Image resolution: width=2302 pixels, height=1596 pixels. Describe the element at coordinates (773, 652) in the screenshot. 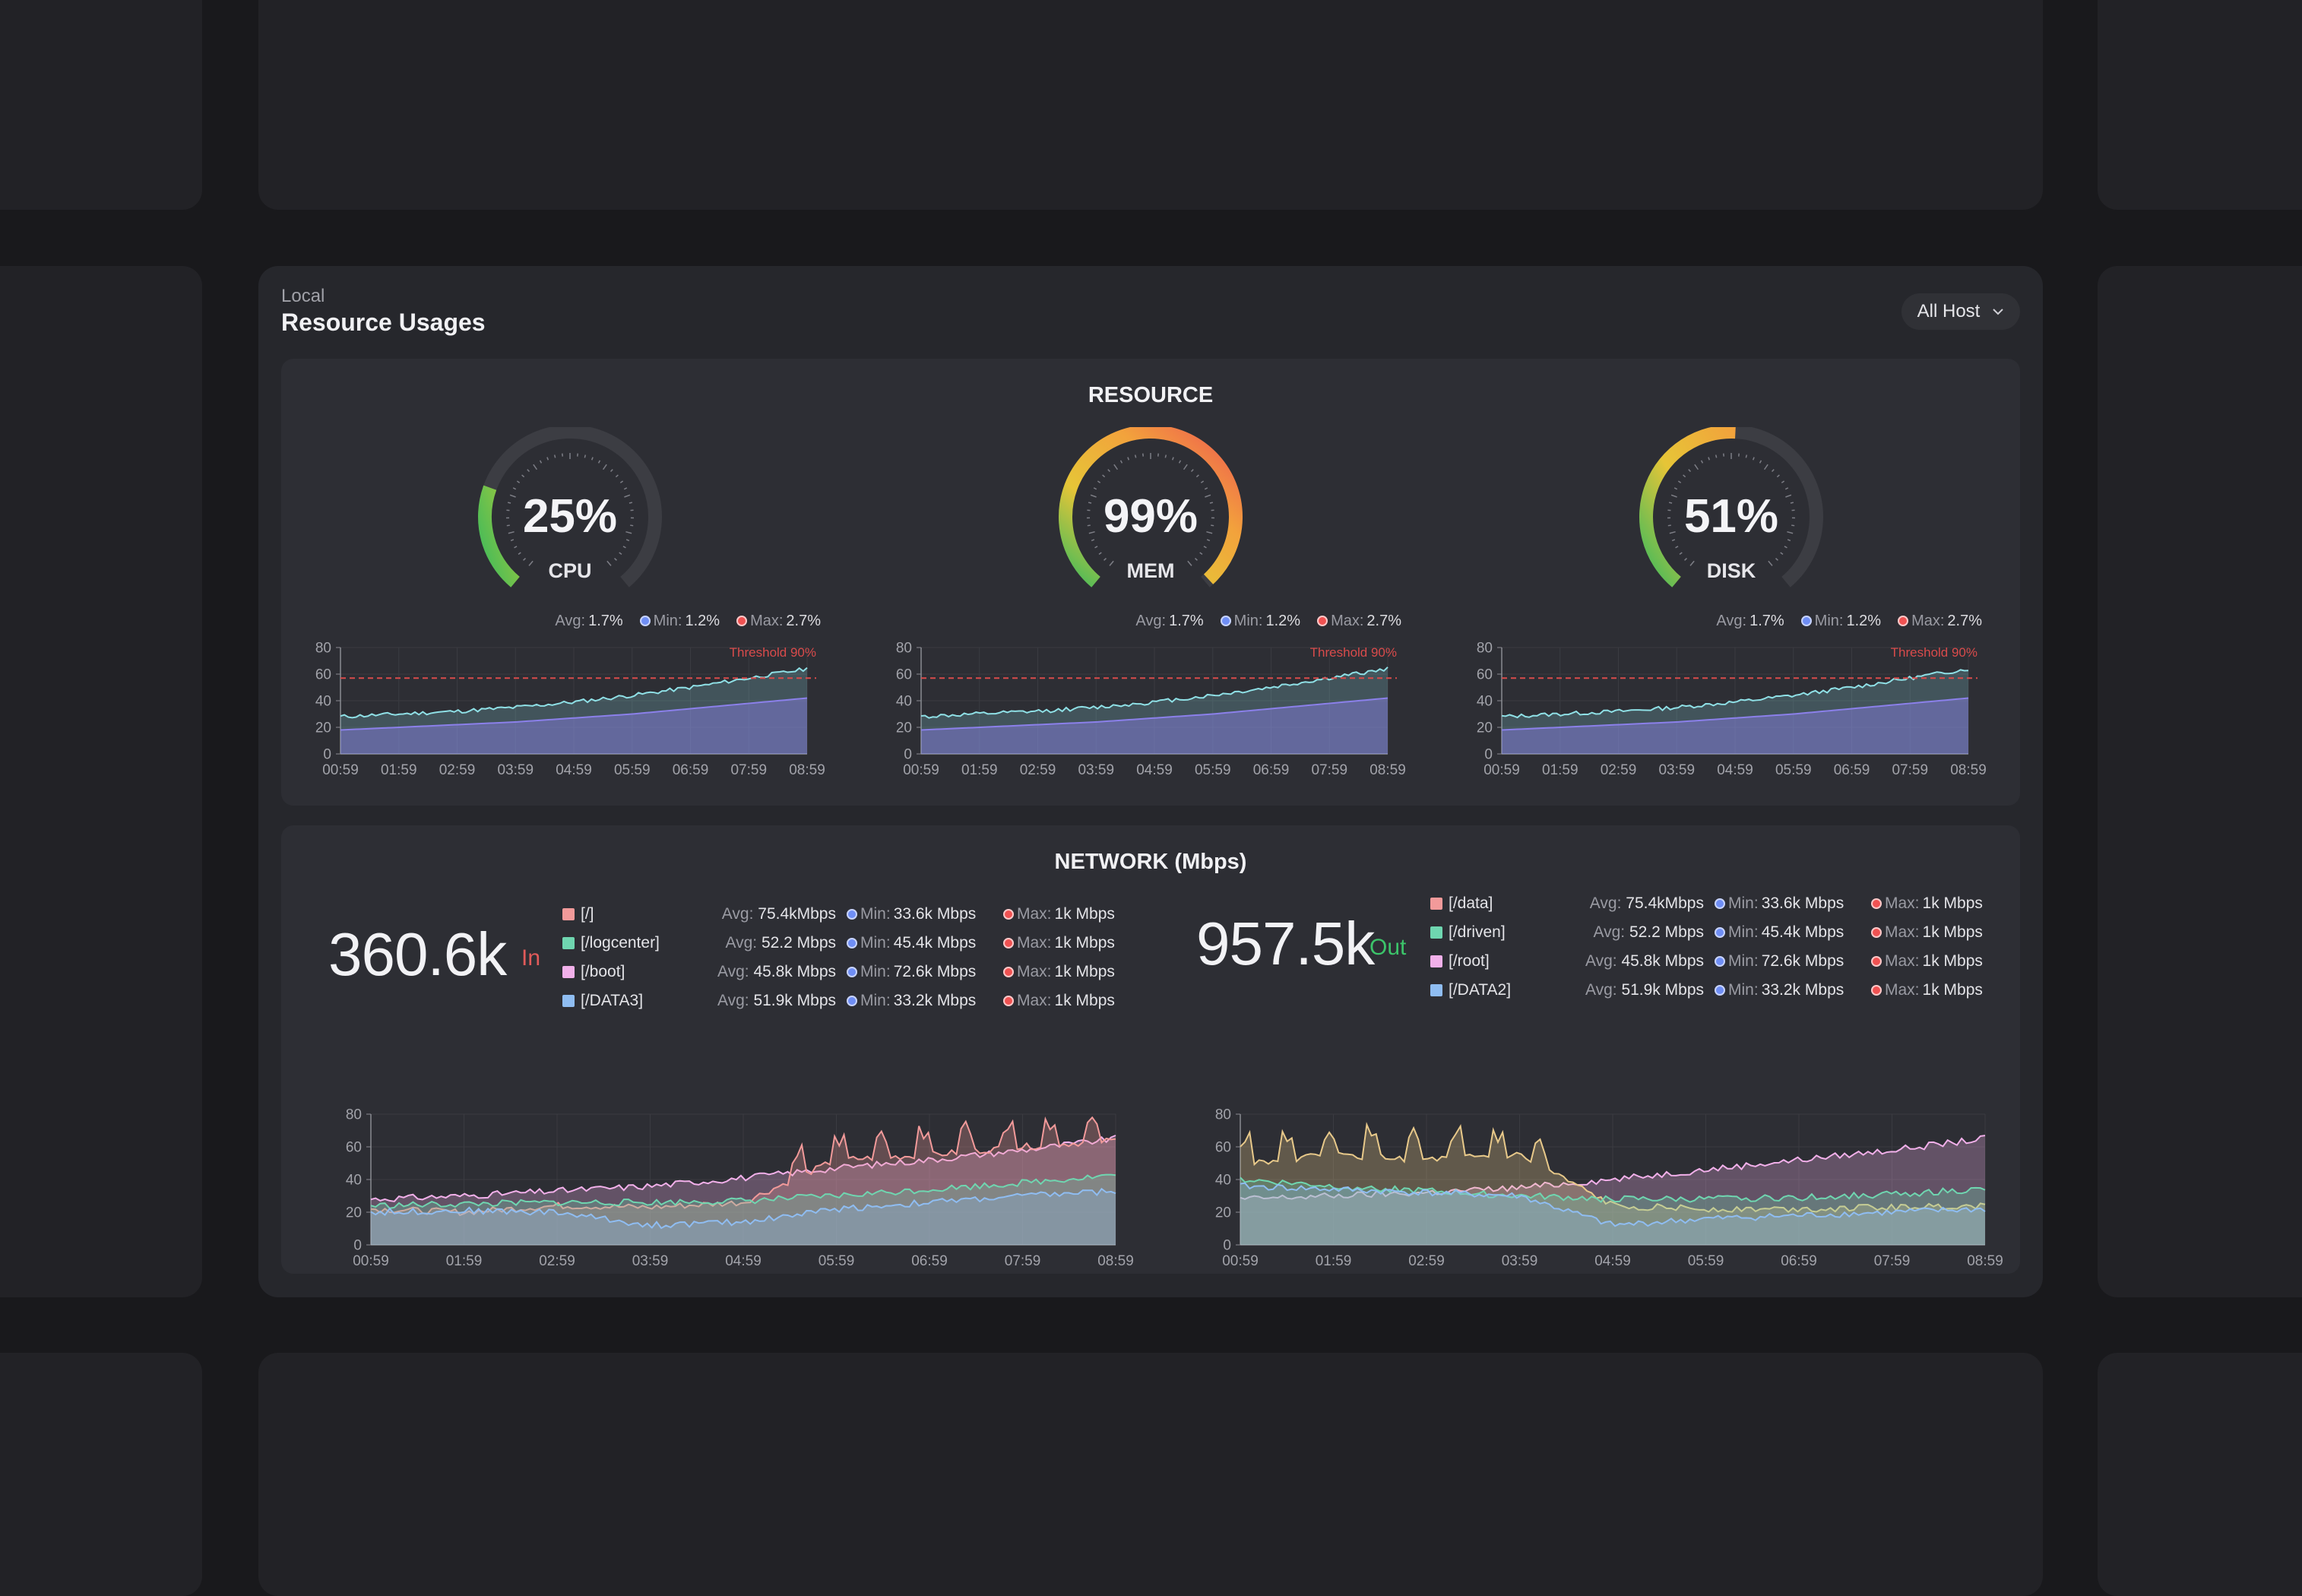

I see `threshold-label: Threshold 90%` at that location.